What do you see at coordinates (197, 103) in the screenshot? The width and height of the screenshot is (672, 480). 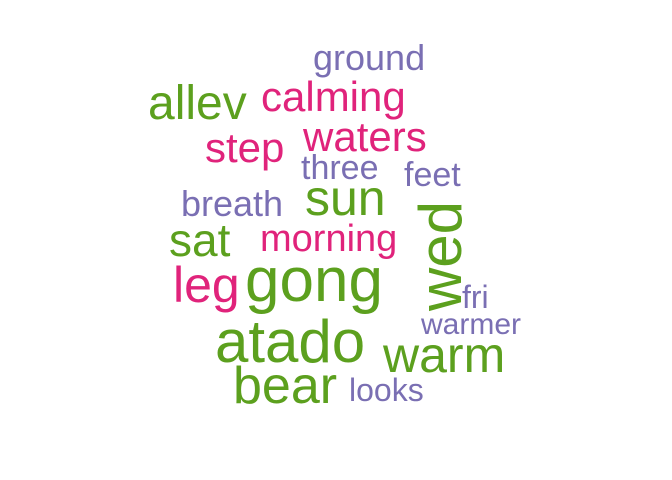 I see `word-allev: allev` at bounding box center [197, 103].